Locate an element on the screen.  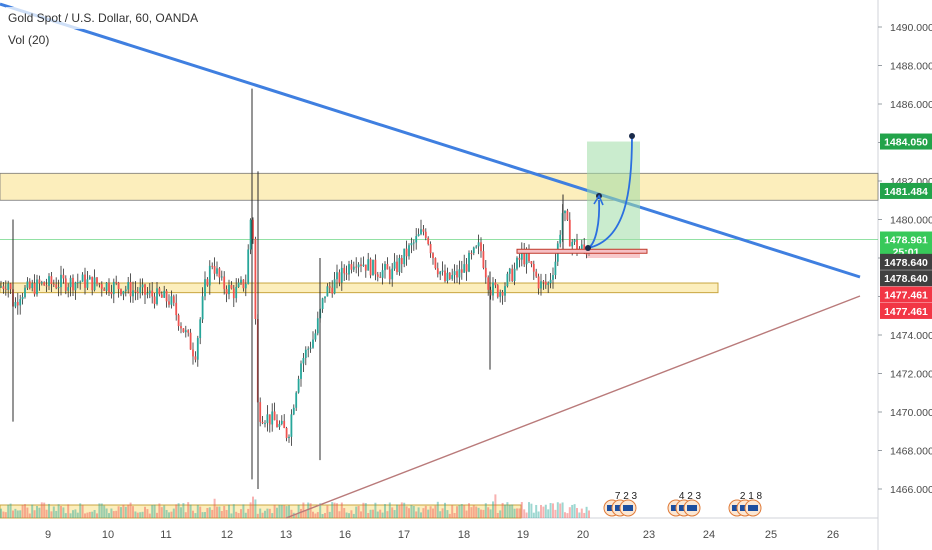
price-label-value: 1481.484 is located at coordinates (906, 192).